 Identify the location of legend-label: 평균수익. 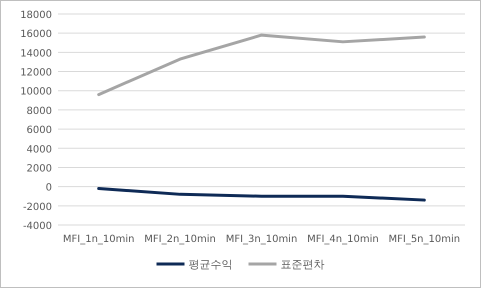
(210, 264).